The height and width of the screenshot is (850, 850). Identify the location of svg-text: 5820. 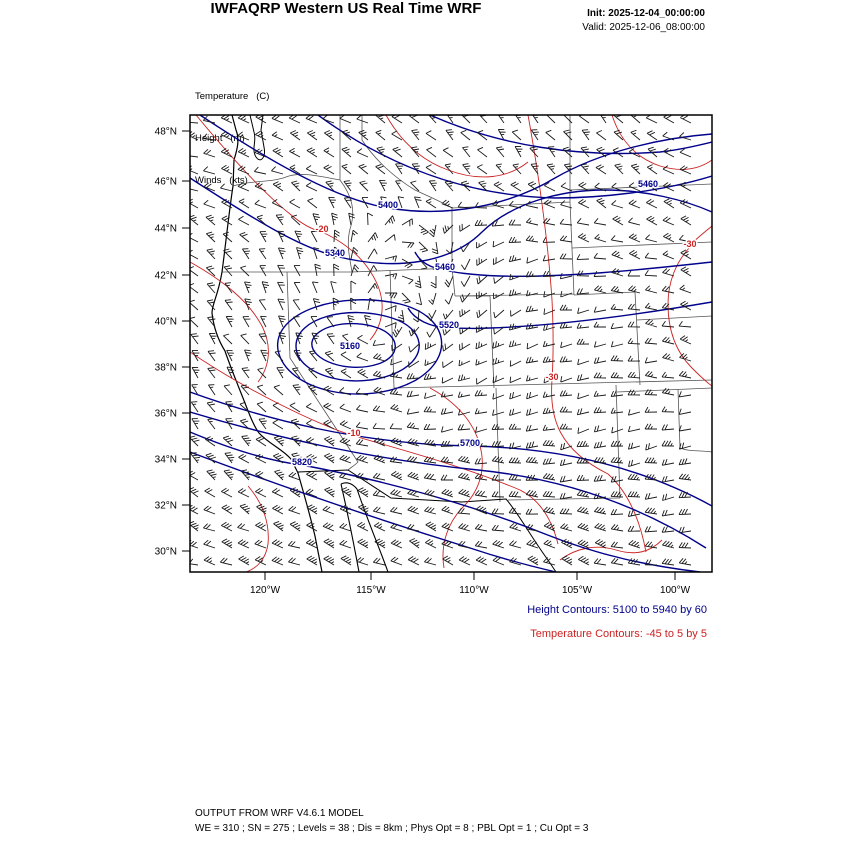
(302, 462).